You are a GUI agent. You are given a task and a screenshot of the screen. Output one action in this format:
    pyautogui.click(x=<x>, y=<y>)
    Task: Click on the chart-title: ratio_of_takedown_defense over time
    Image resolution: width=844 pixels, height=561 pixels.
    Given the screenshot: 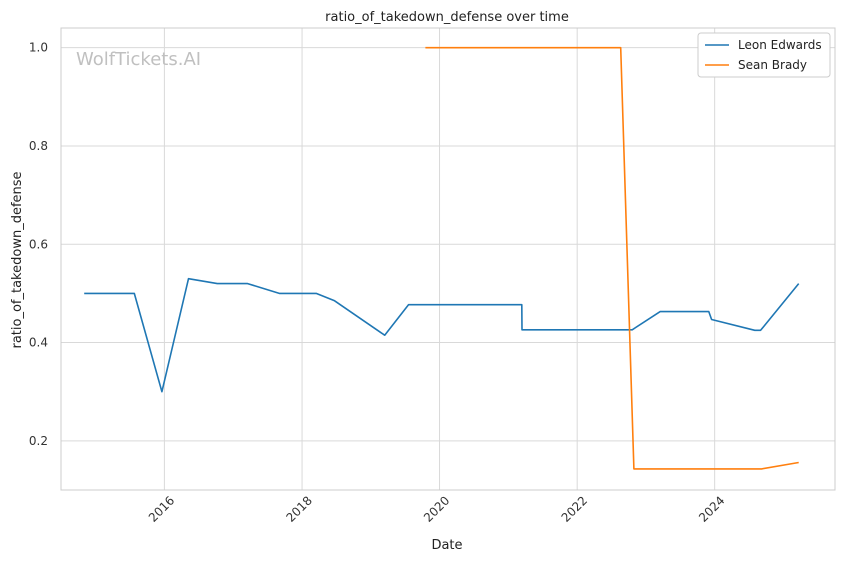 What is the action you would take?
    pyautogui.click(x=447, y=17)
    